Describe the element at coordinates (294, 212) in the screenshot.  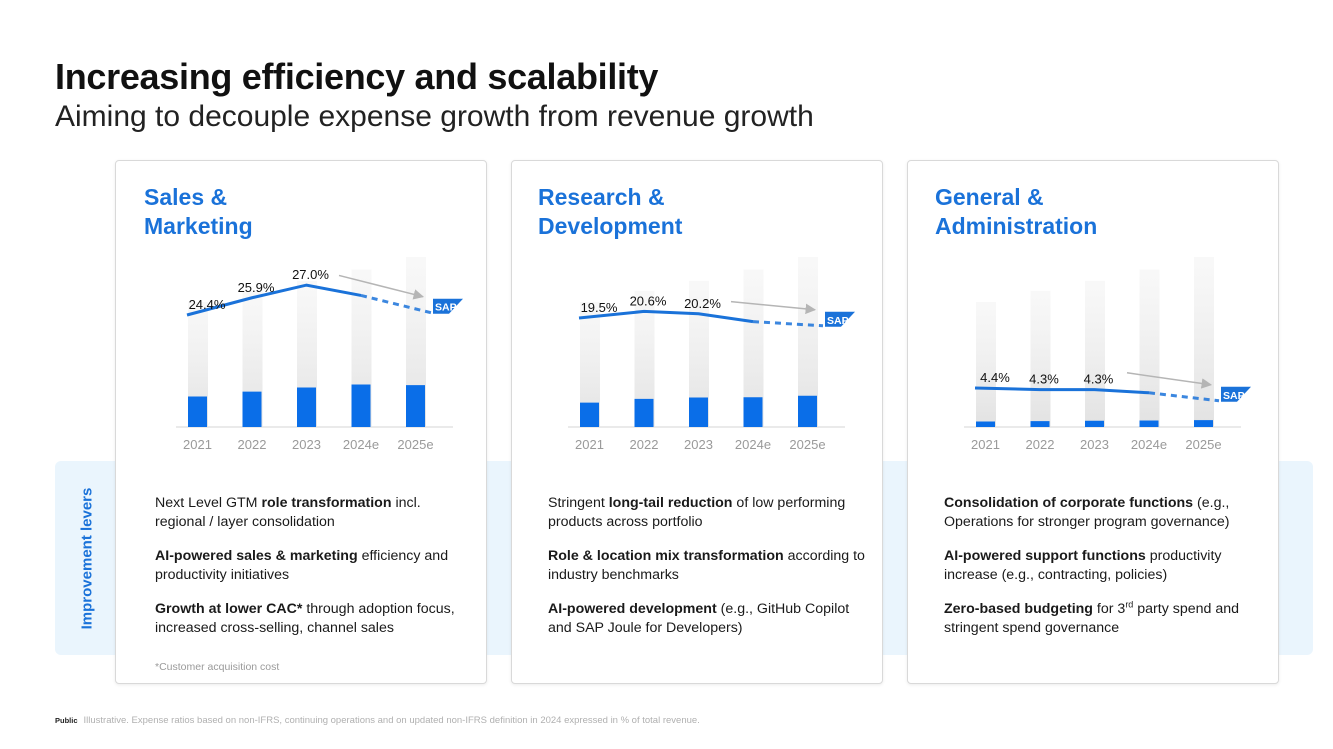
I see `card-heading: Sales & Marketing` at that location.